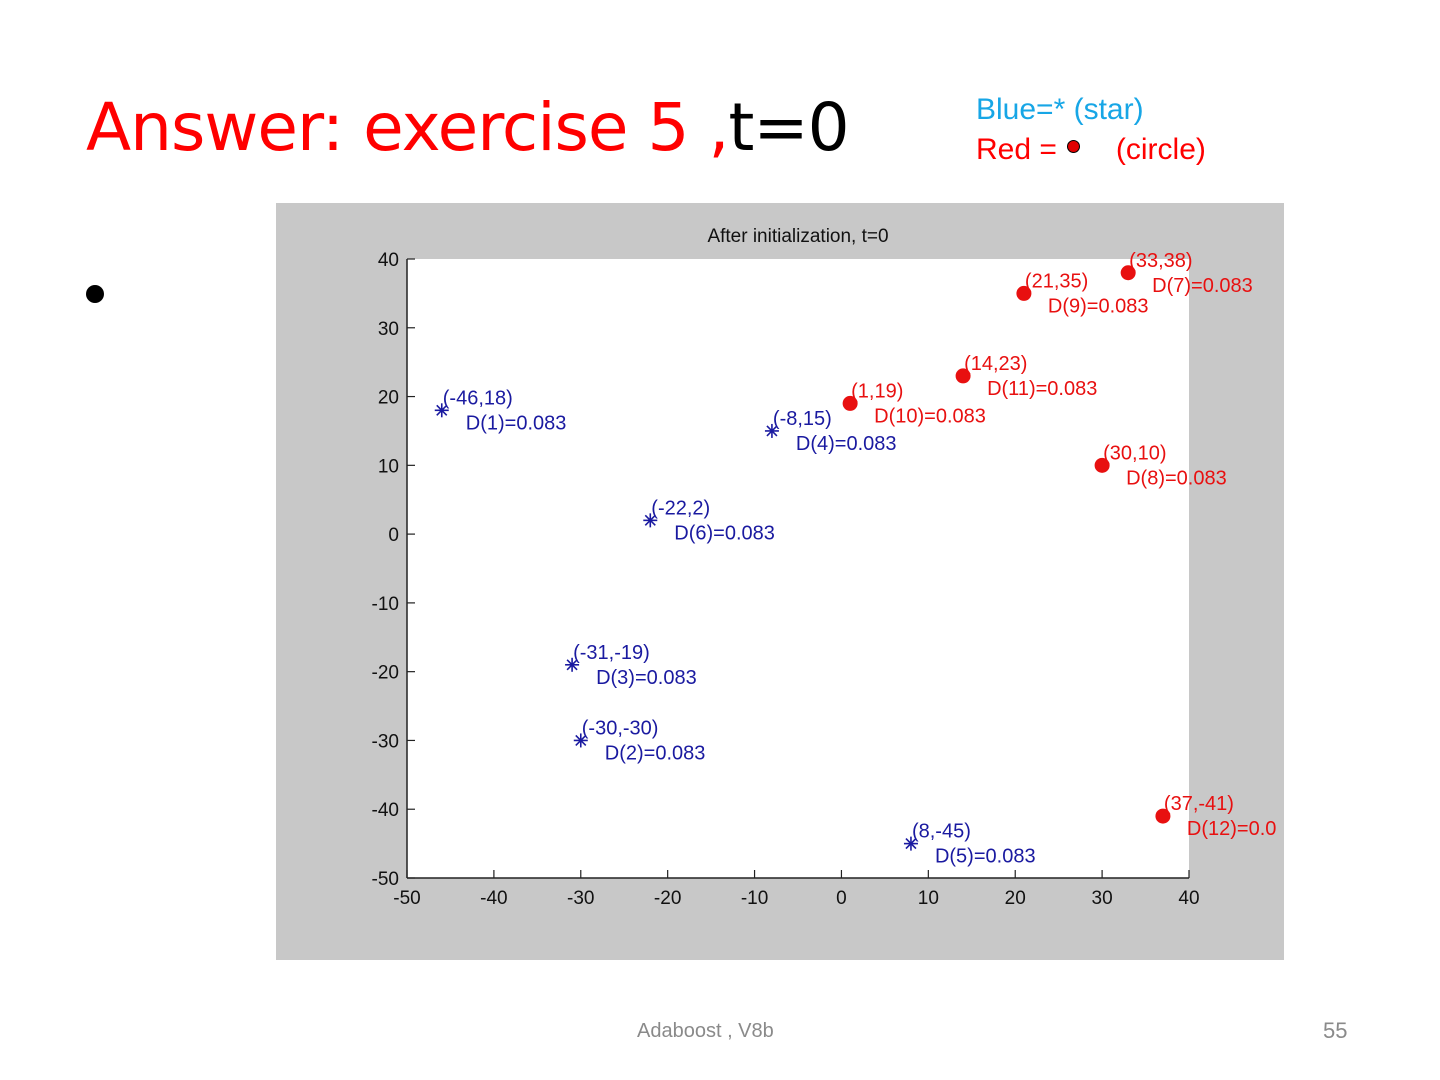 Image resolution: width=1440 pixels, height=1080 pixels. Describe the element at coordinates (620, 728) in the screenshot. I see `point-coordinate-label: (-30,-30)` at that location.